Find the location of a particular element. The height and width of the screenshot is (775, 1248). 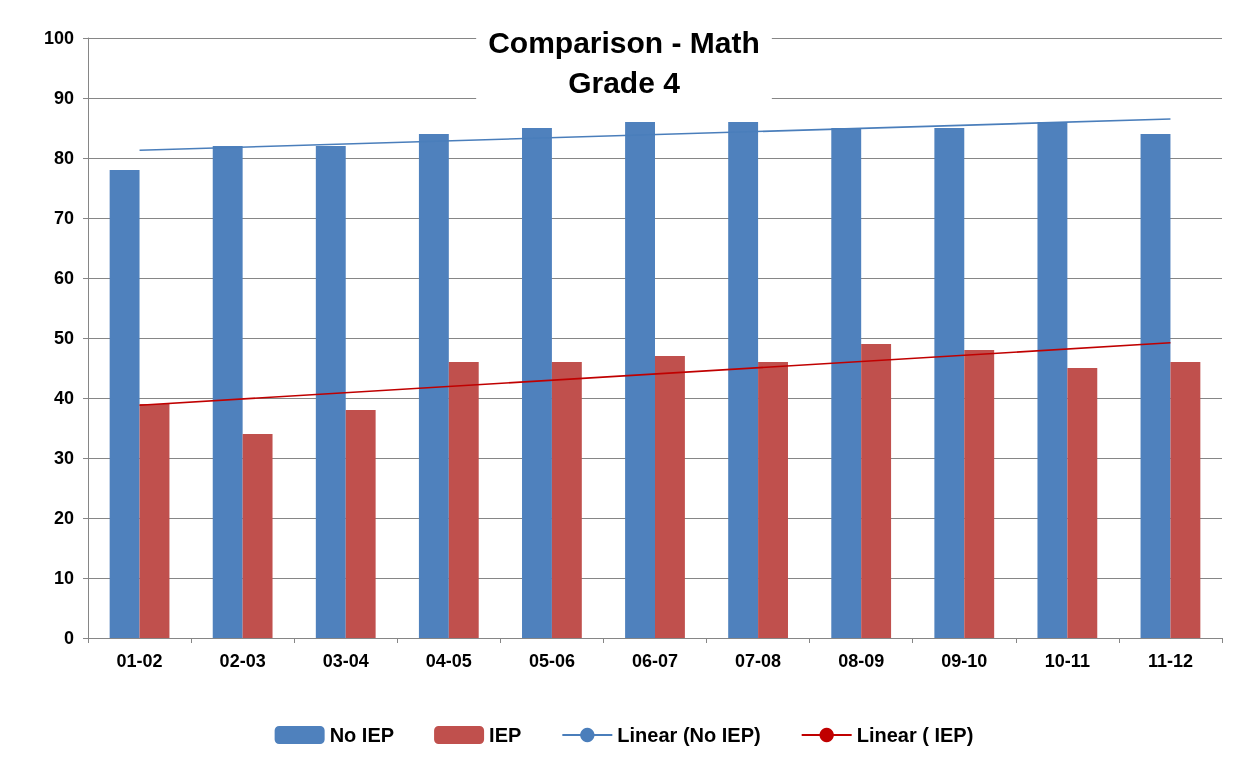

y-tick-label: 90 is located at coordinates (63, 98).